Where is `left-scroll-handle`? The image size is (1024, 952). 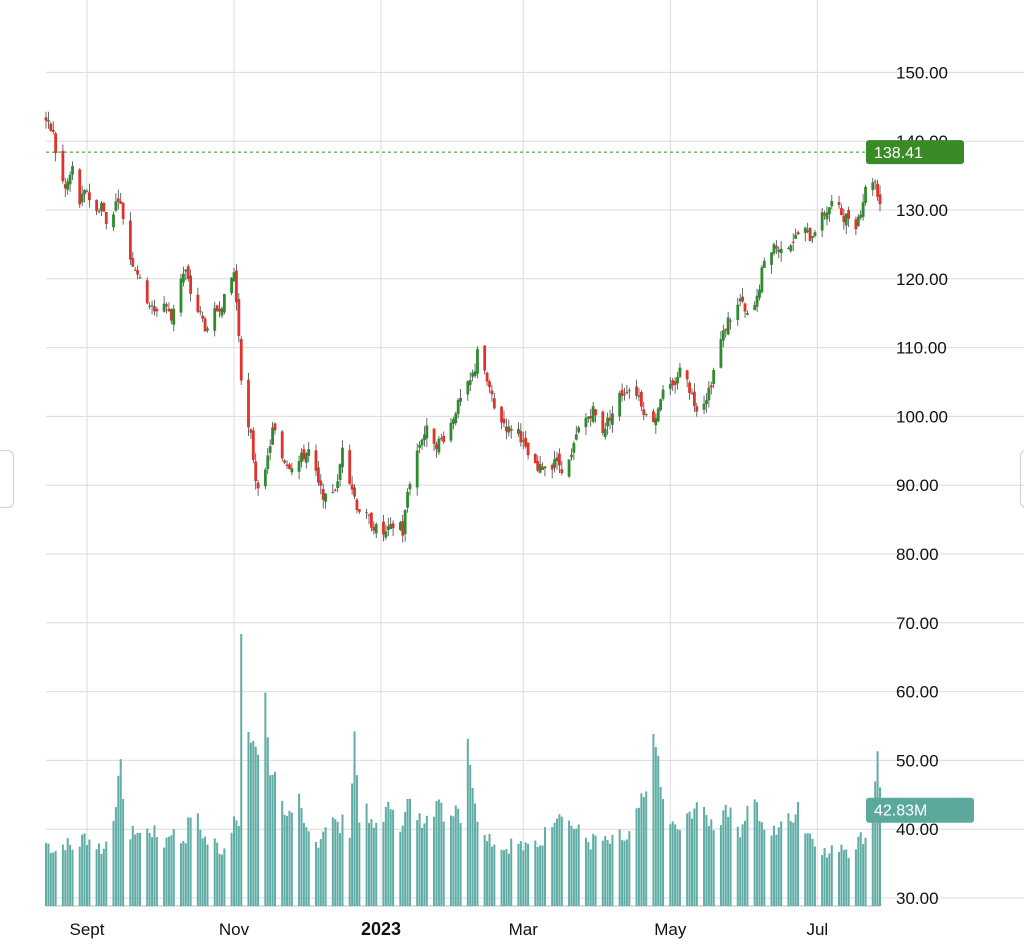 left-scroll-handle is located at coordinates (7, 479).